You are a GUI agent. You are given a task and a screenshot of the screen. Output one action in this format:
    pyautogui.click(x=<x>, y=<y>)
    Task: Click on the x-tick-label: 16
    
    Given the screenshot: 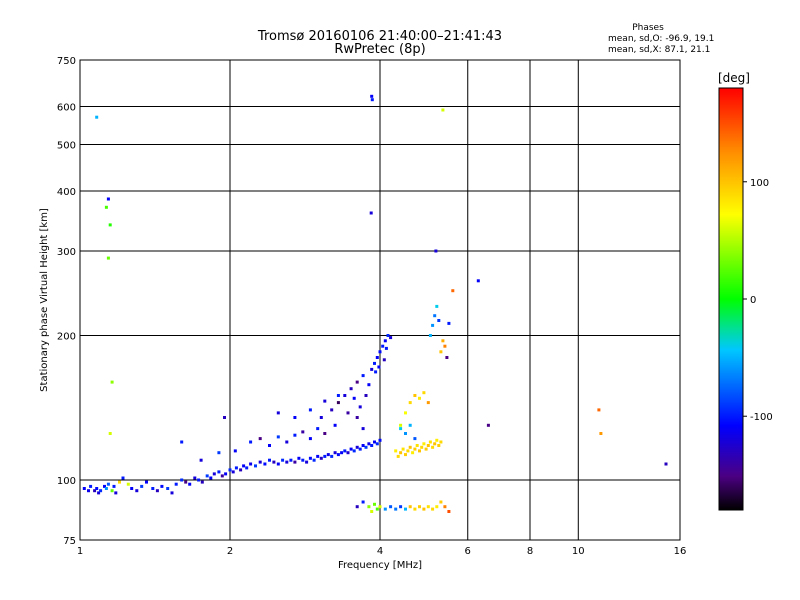 What is the action you would take?
    pyautogui.click(x=680, y=551)
    